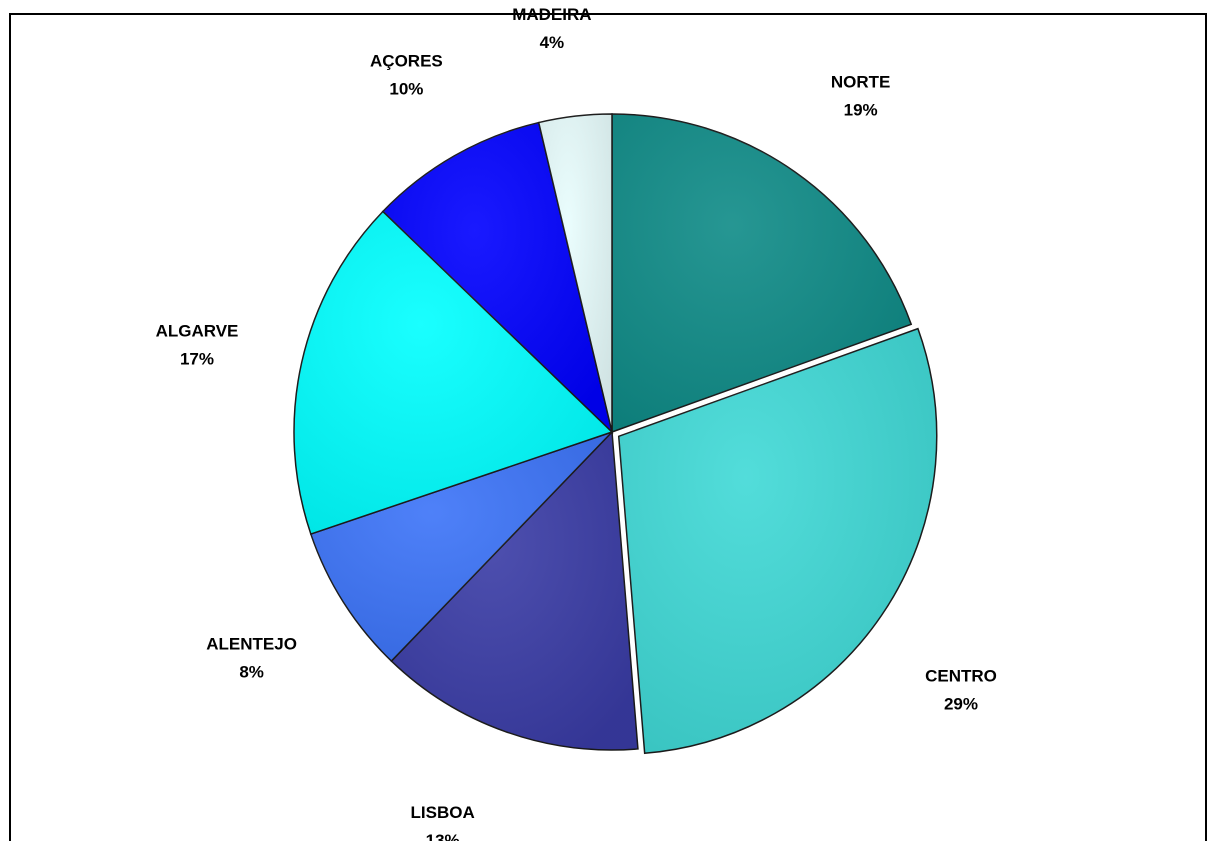 The width and height of the screenshot is (1211, 841). Describe the element at coordinates (406, 89) in the screenshot. I see `slice-percent-açores: 10%` at that location.